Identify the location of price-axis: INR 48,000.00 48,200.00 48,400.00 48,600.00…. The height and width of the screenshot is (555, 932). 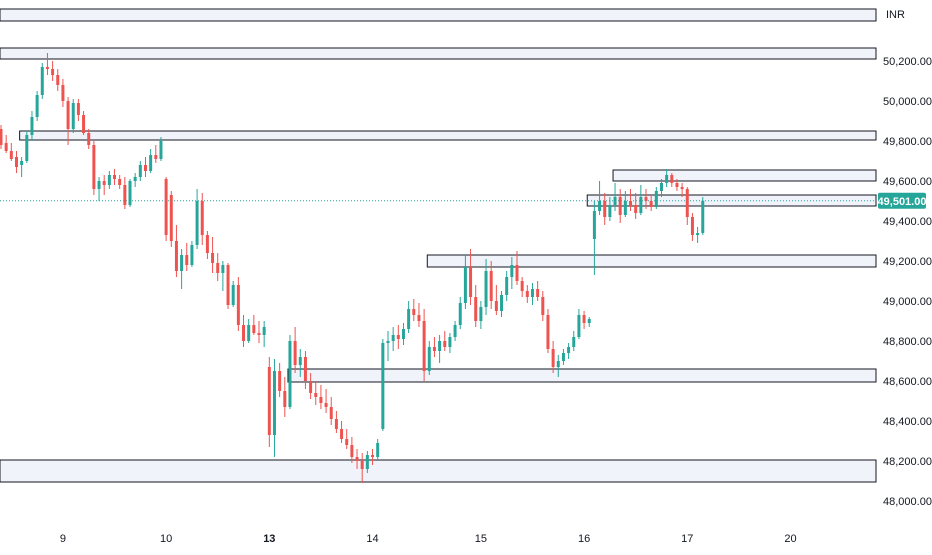
(907, 258).